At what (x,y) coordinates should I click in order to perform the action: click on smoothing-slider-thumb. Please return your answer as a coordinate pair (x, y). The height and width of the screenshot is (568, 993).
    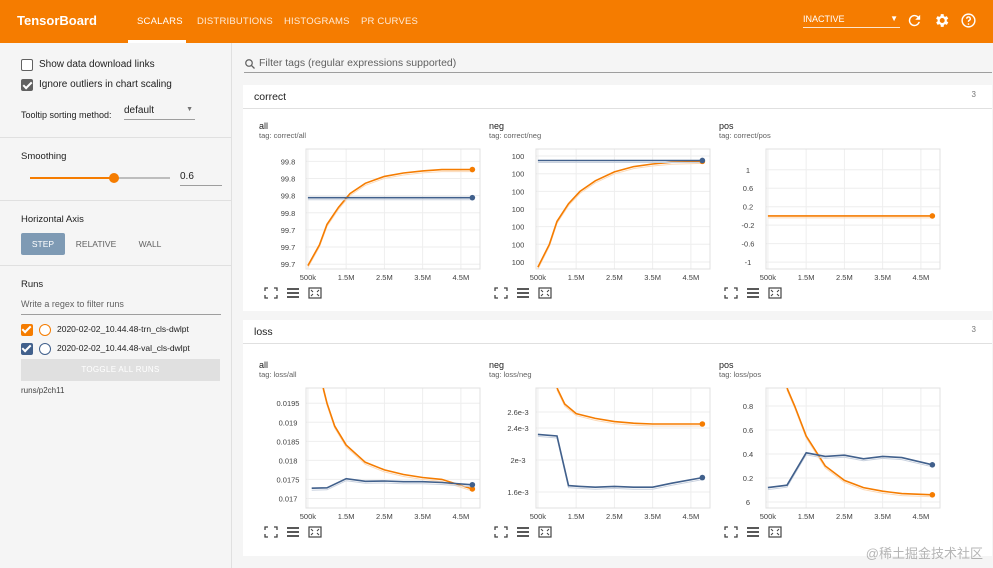
    Looking at the image, I should click on (114, 178).